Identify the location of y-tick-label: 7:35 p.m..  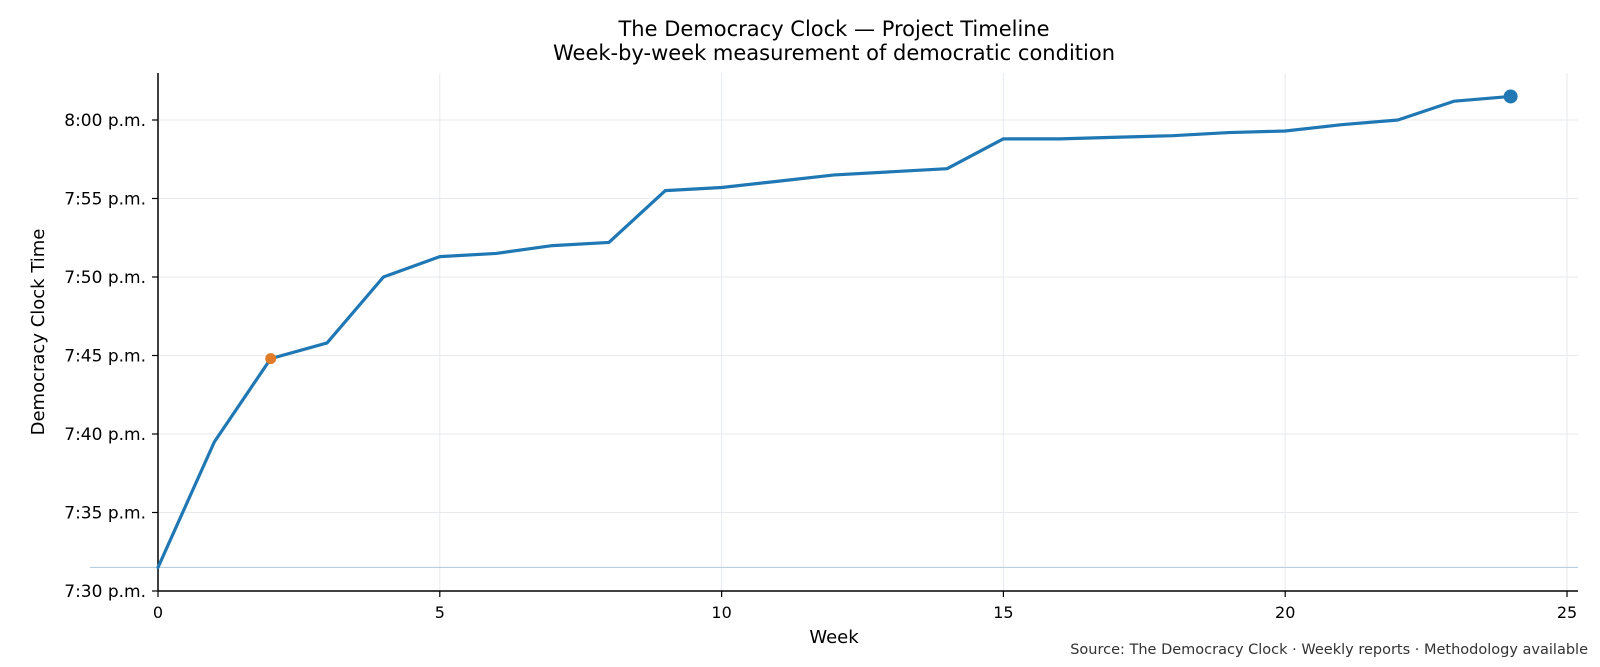
(105, 514).